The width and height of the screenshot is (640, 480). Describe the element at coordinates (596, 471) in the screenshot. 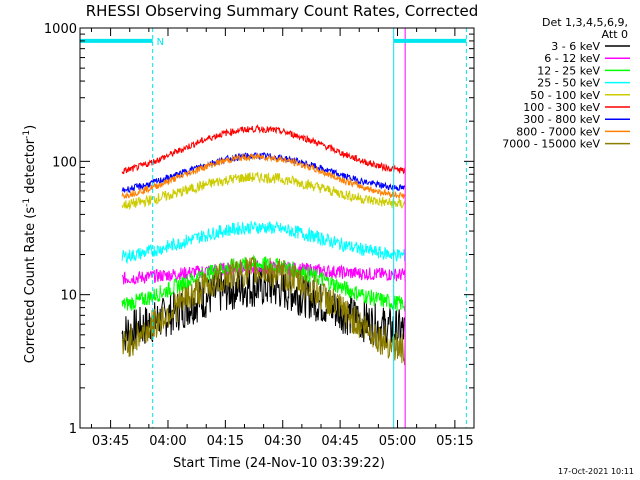

I see `generation-timestamp: 17-Oct-2021 10:11` at that location.